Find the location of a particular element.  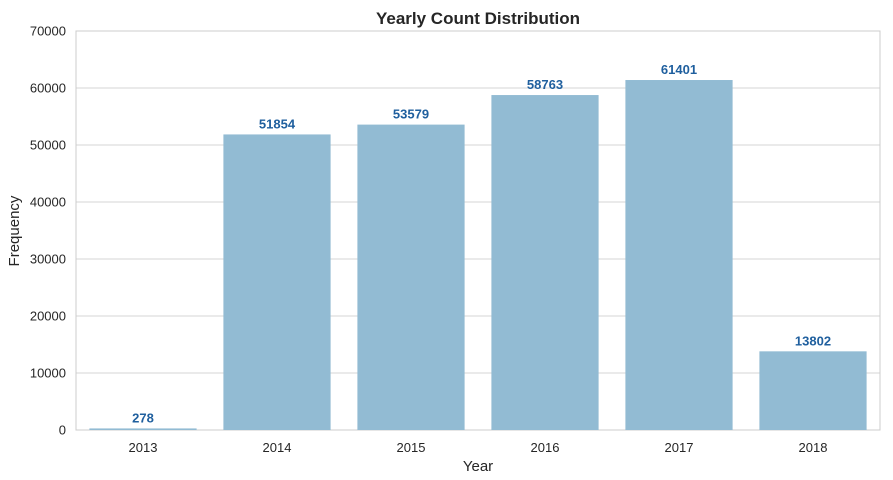

data-label-2014: 51854 is located at coordinates (277, 123).